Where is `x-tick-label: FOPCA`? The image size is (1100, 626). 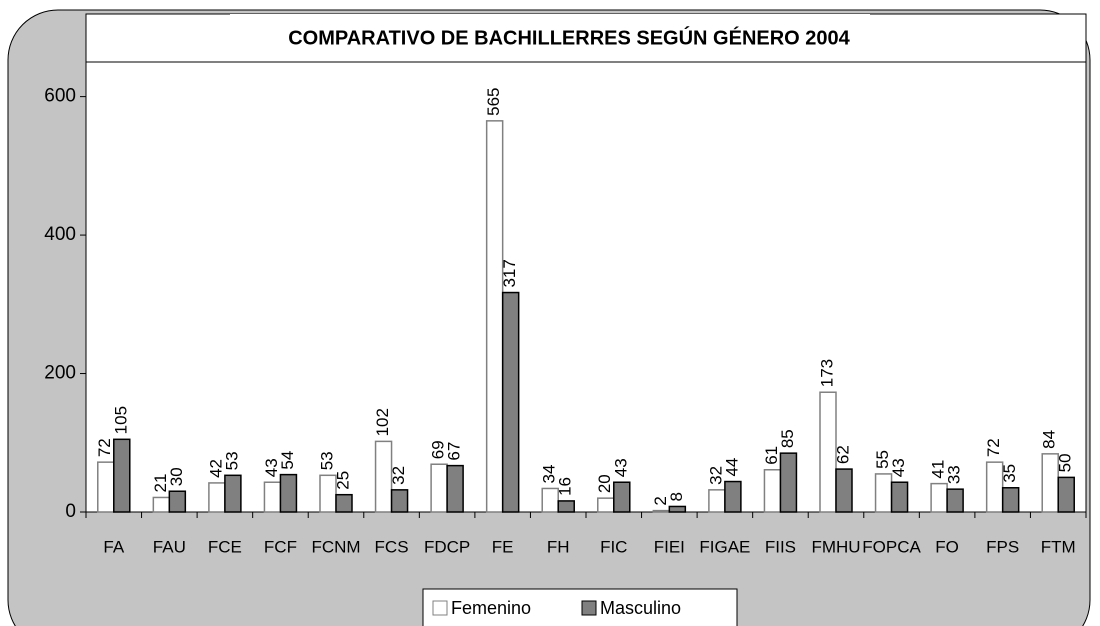 x-tick-label: FOPCA is located at coordinates (891, 546).